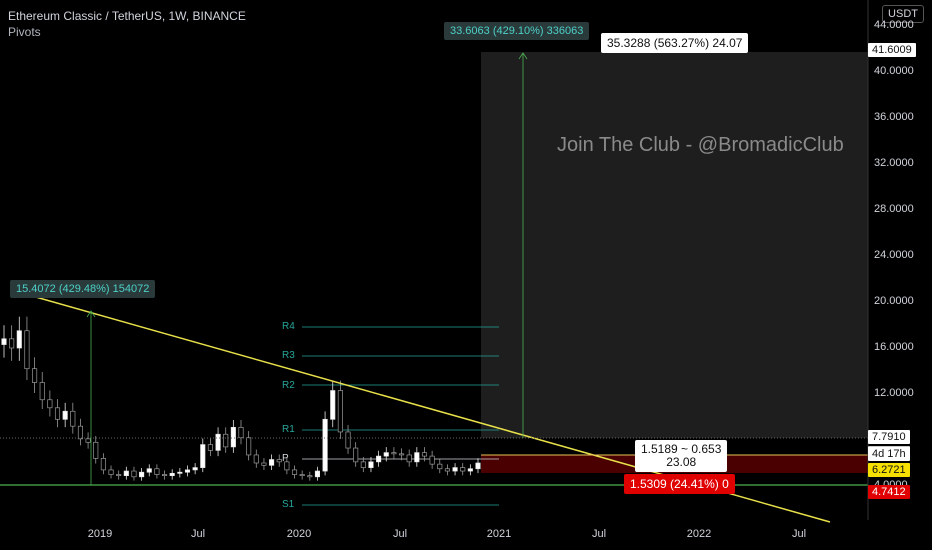 The height and width of the screenshot is (550, 932). I want to click on pivot-label-s1: S1, so click(288, 504).